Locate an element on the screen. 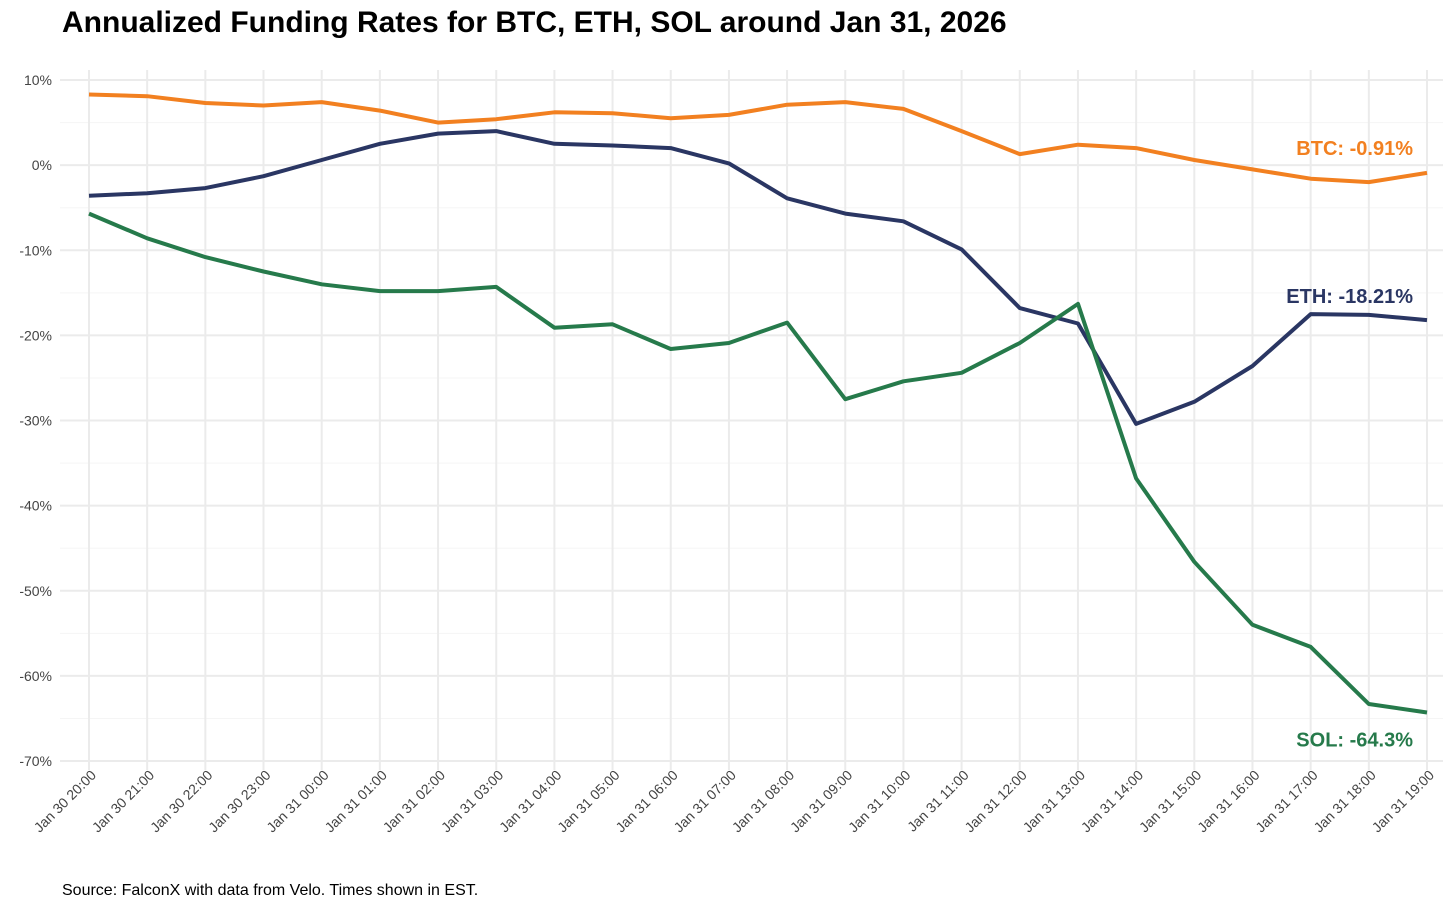  series-end-labels: BTC: -0.91% ETH: -18.21% SOL: -64.3% is located at coordinates (1349, 445).